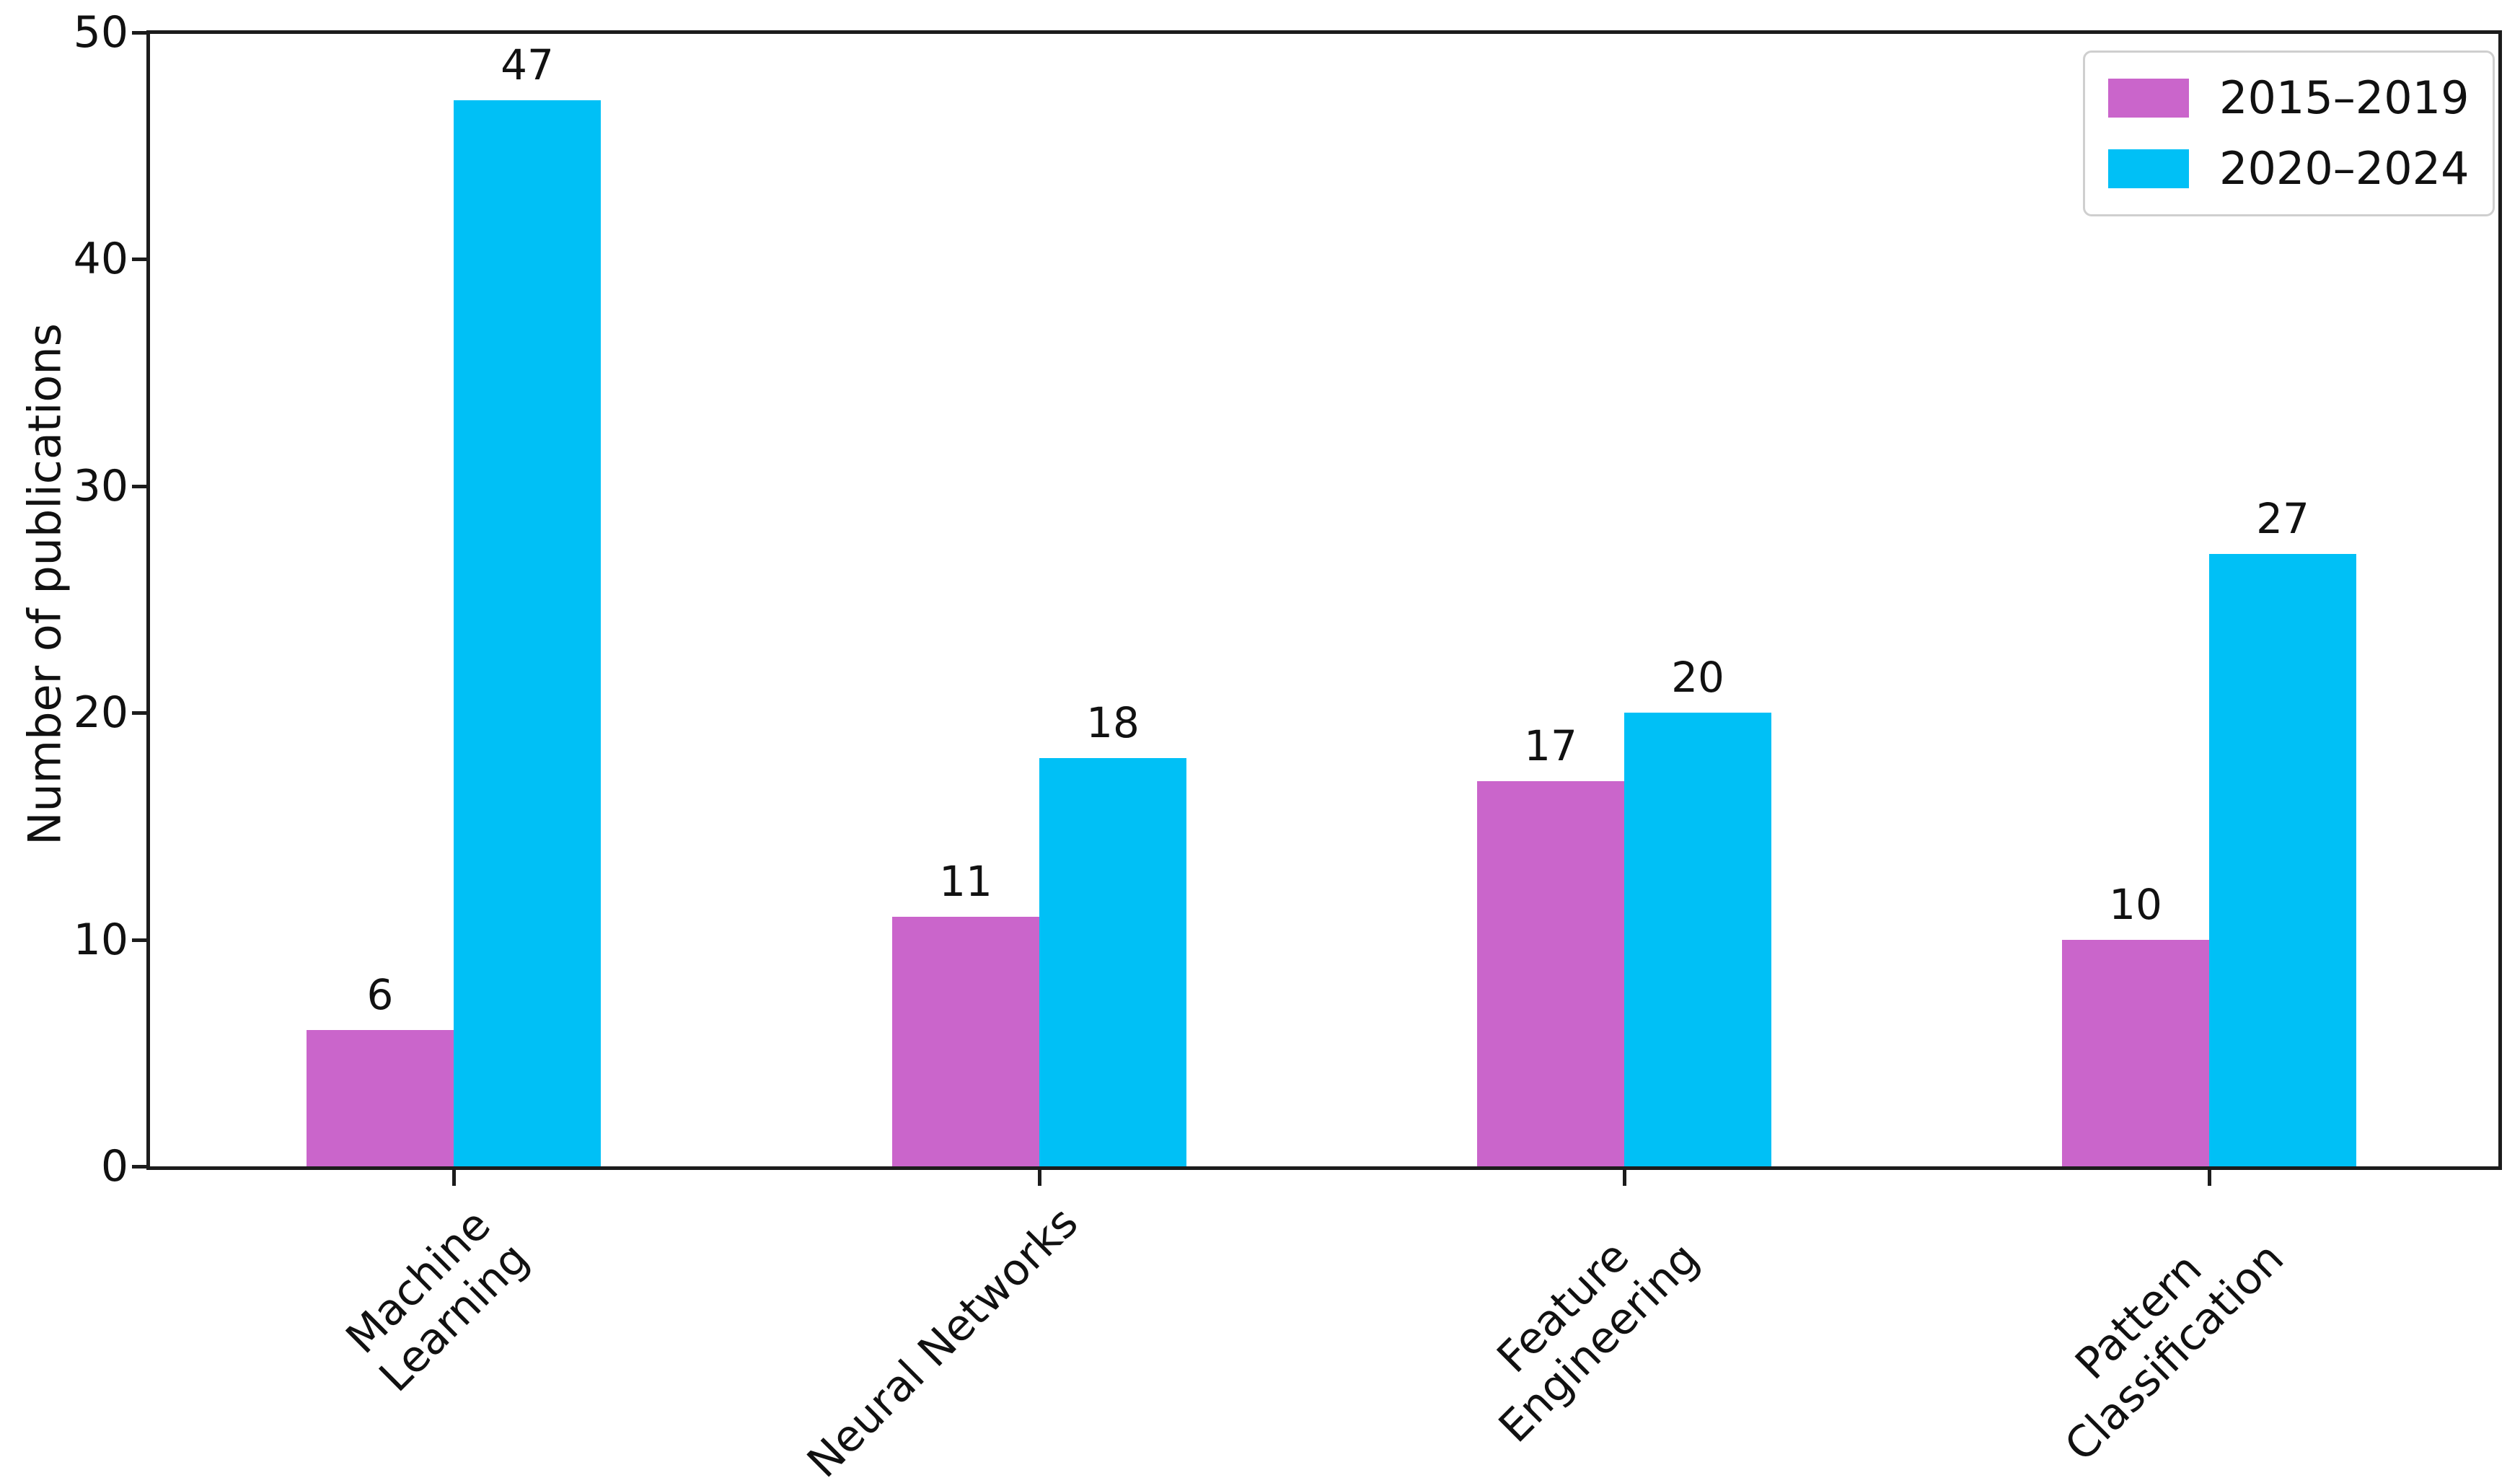  I want to click on legend-entry: 2020–2024, so click(2289, 169).